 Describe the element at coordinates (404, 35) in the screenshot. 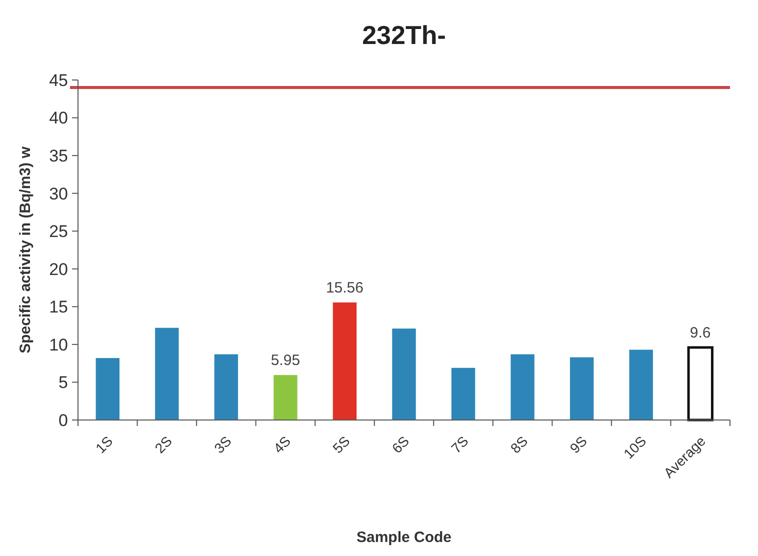

I see `chart-title: 232Th-` at that location.